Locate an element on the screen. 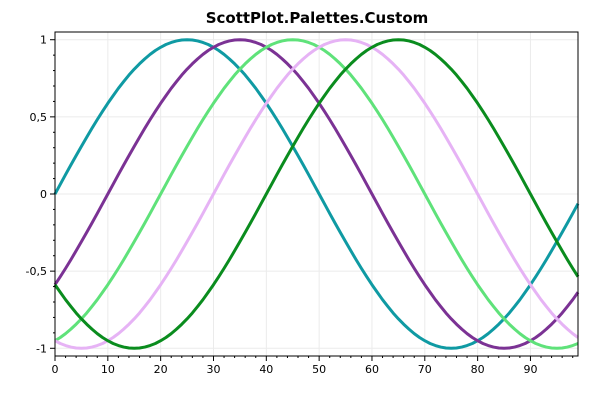 Image resolution: width=600 pixels, height=400 pixels. chart-title: ScottPlot.Palettes.Custom is located at coordinates (317, 18).